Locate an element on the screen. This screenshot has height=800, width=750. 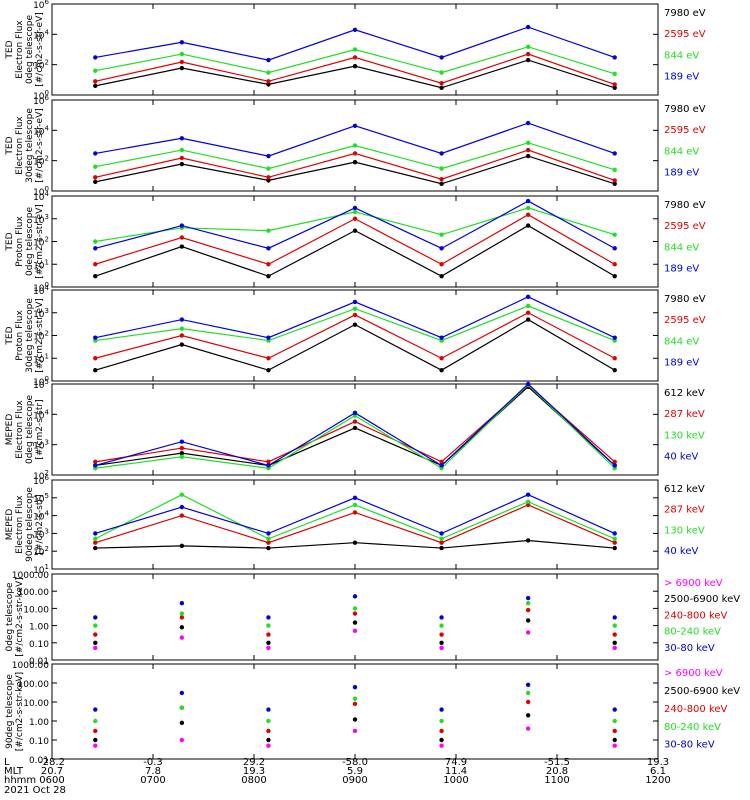
footer-value: 20.7 is located at coordinates (52, 771).